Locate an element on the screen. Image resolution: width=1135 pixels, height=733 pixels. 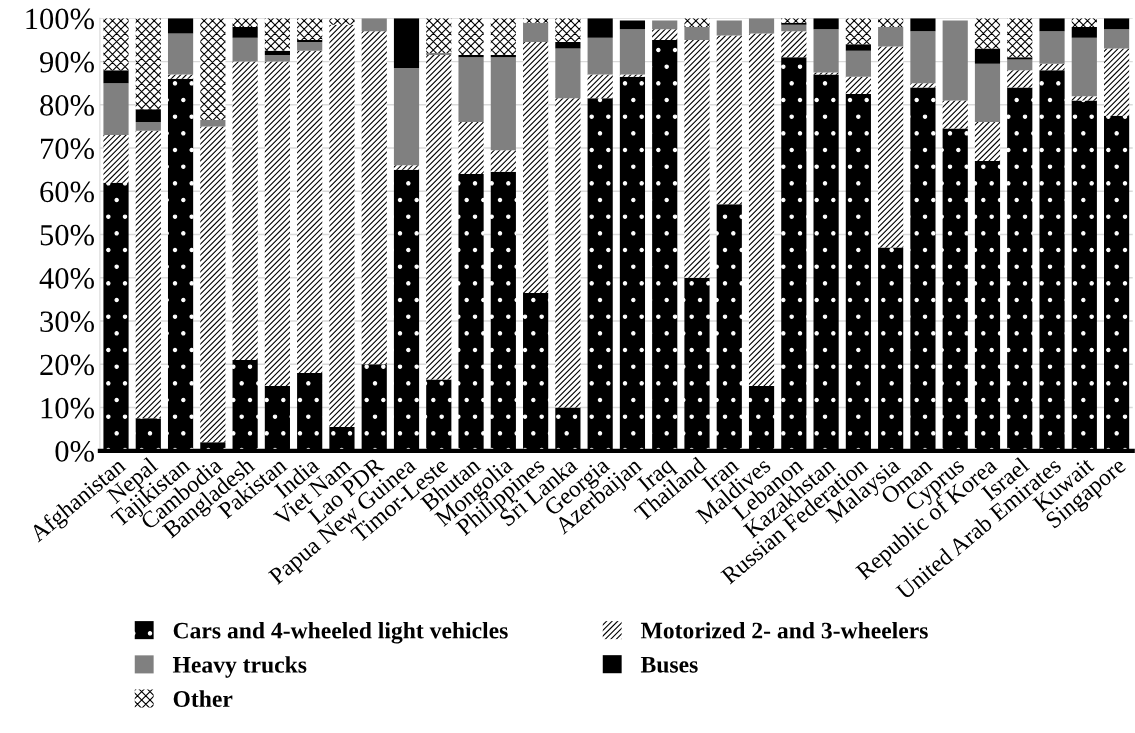
y-tick-label: 50% is located at coordinates (67, 235).